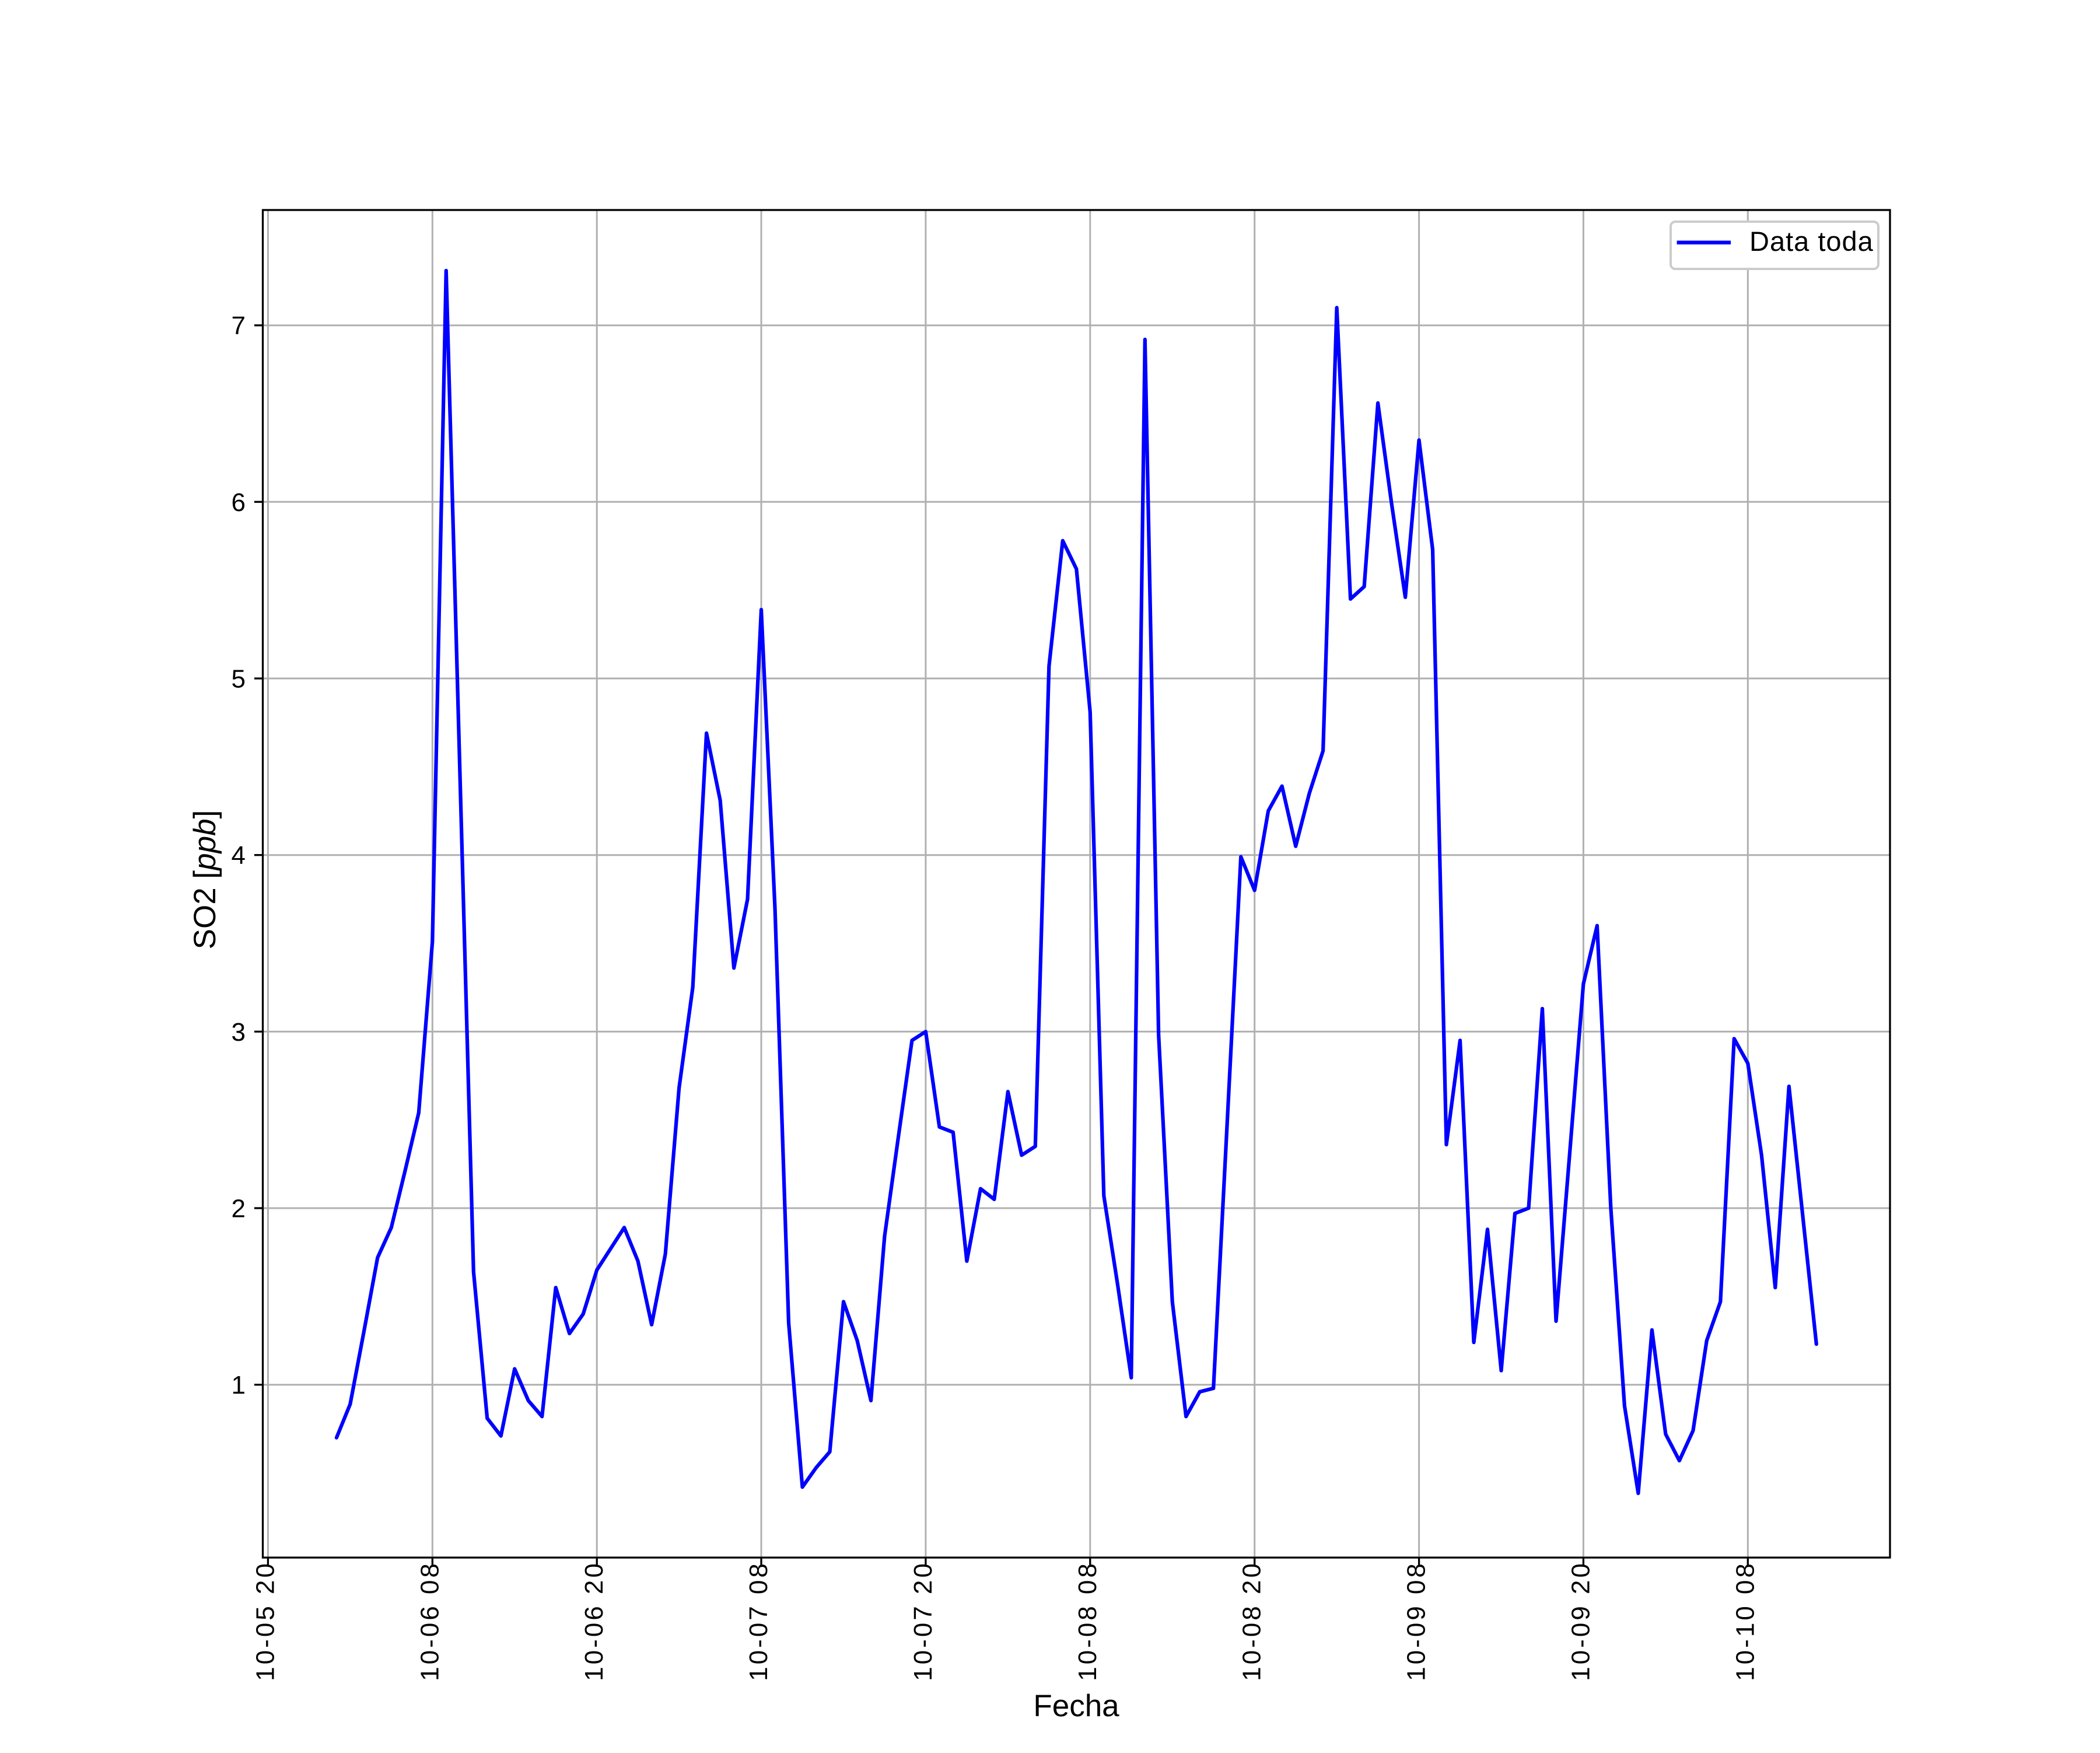  I want to click on svg-text: 10-06 20, so click(594, 1621).